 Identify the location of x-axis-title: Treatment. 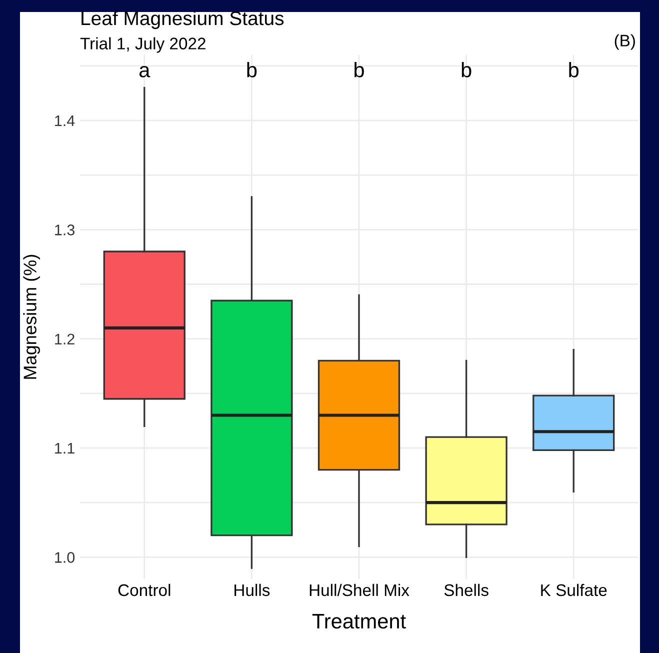
(359, 621).